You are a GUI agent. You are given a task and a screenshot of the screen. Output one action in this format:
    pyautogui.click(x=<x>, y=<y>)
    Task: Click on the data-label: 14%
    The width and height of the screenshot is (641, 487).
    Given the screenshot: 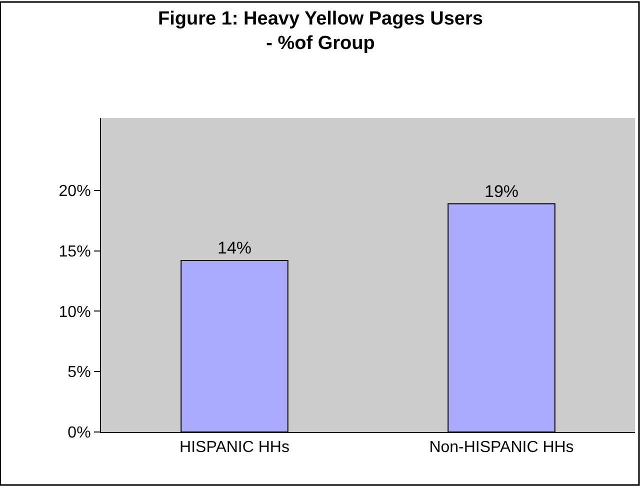 What is the action you would take?
    pyautogui.click(x=234, y=248)
    